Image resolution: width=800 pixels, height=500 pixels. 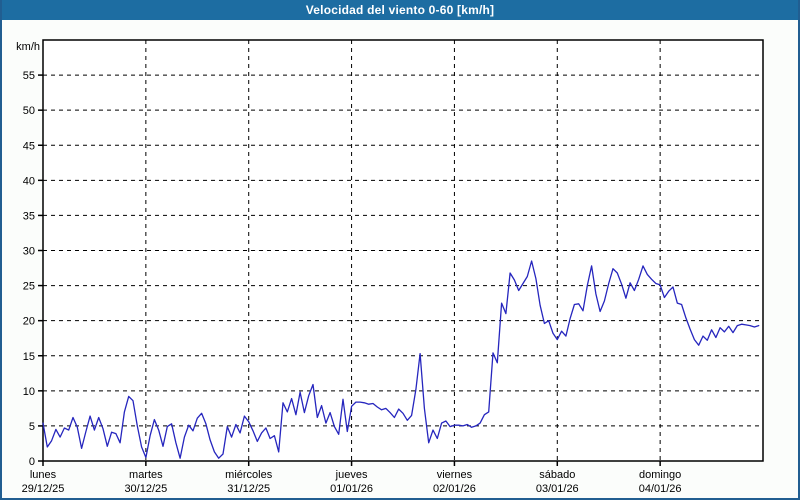 What do you see at coordinates (145, 489) in the screenshot?
I see `x-day-date-label: 30/12/25` at bounding box center [145, 489].